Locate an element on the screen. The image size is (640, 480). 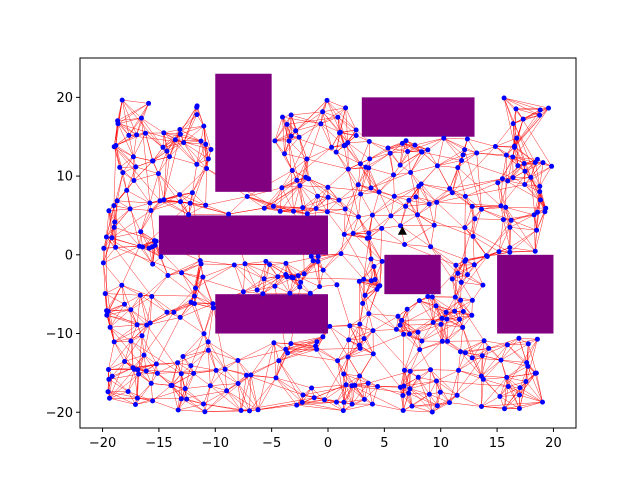
obstacle-rect is located at coordinates (243, 235).